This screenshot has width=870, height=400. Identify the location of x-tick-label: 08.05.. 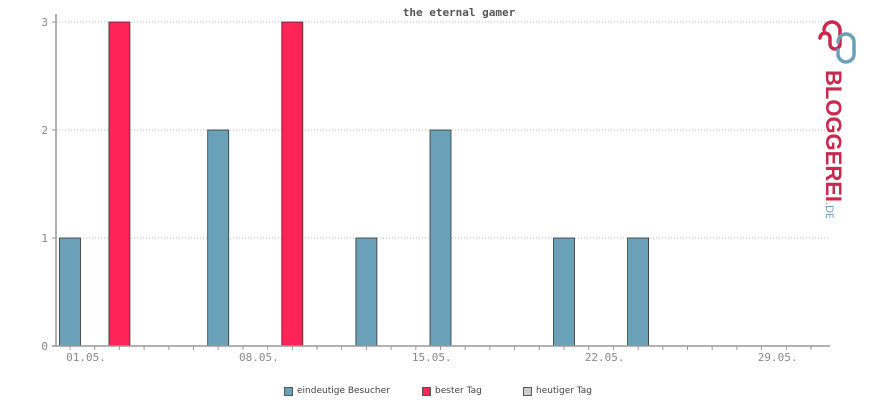
(259, 357).